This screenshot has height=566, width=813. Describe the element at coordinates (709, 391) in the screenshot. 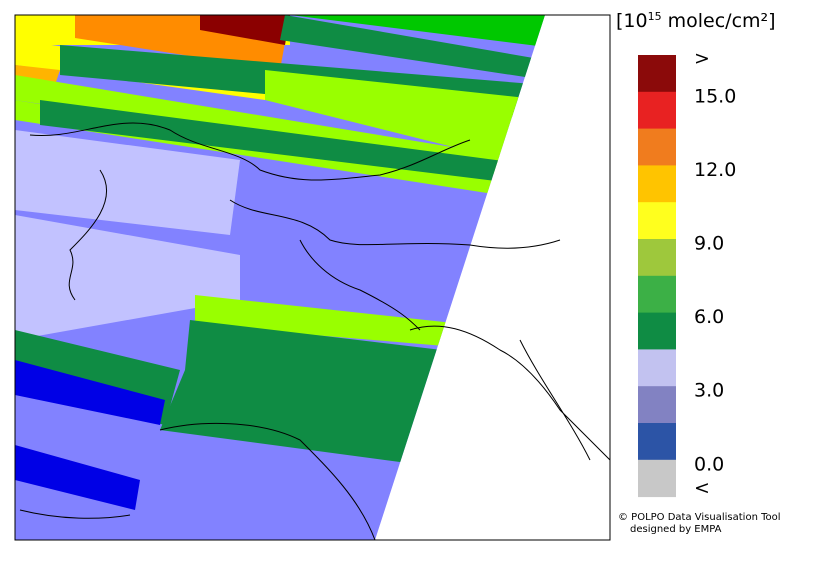

I see `legend-label: 3.0` at that location.